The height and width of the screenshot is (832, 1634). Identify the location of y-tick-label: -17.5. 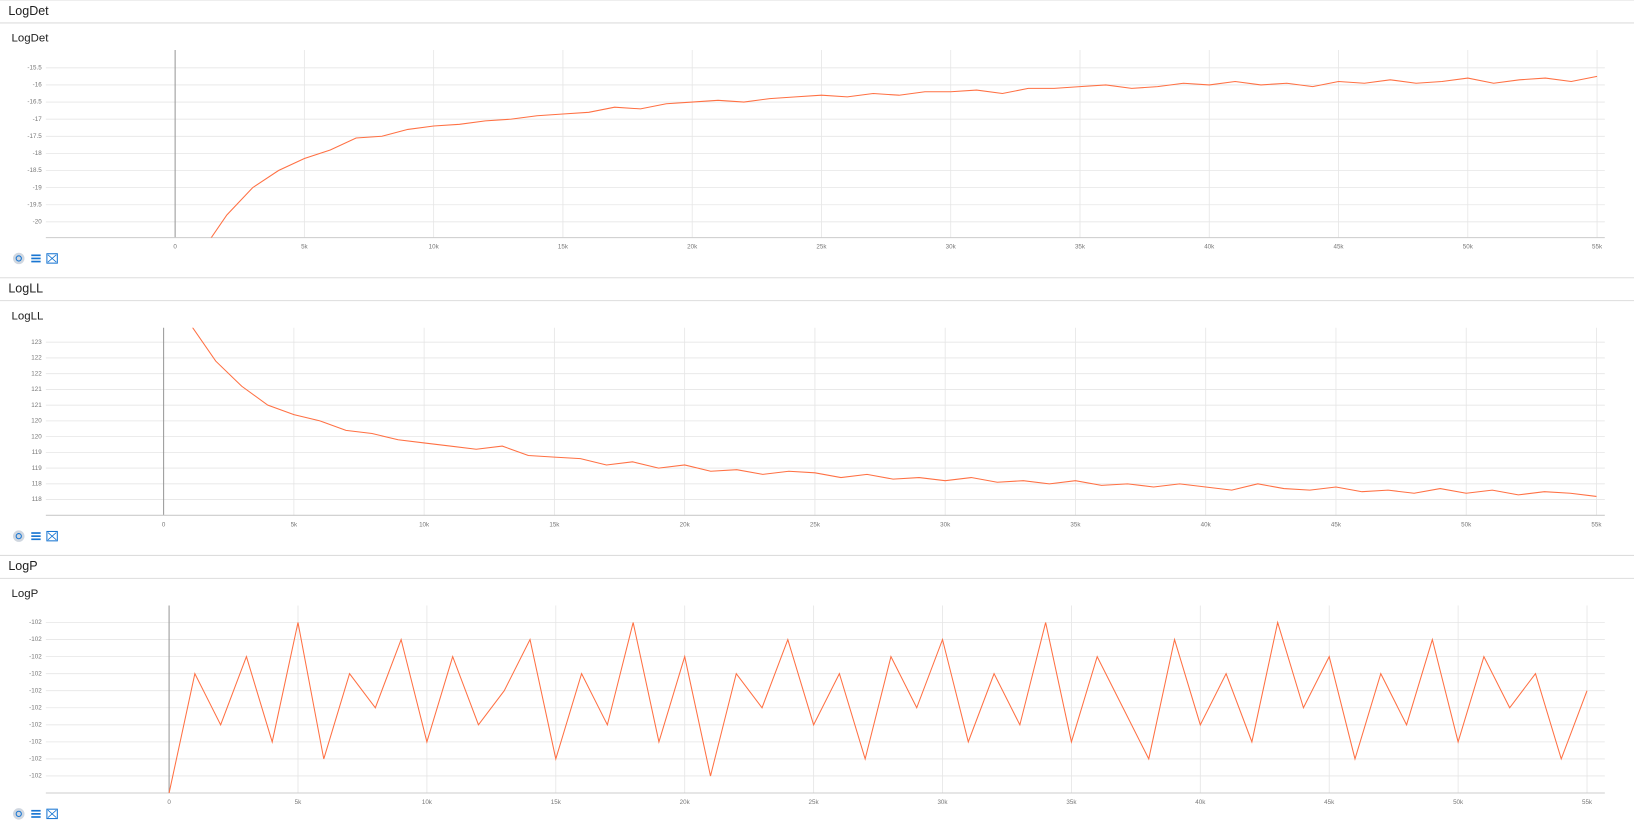
(34, 136).